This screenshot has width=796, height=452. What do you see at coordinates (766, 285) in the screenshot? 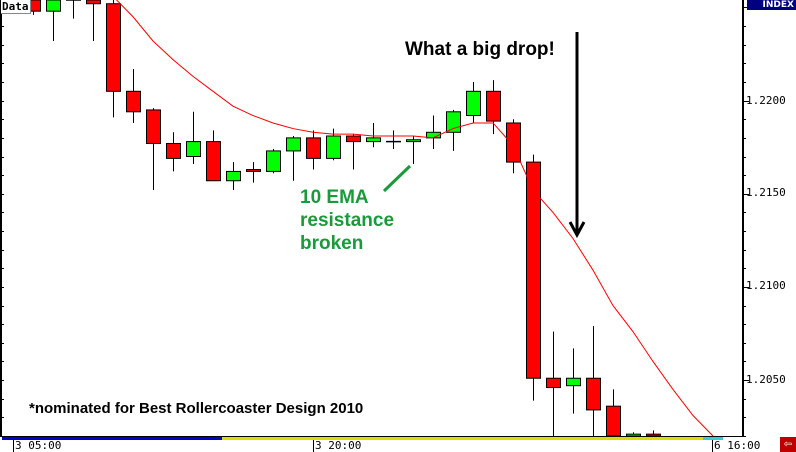
I see `y-tick-label: 1.2100` at bounding box center [766, 285].